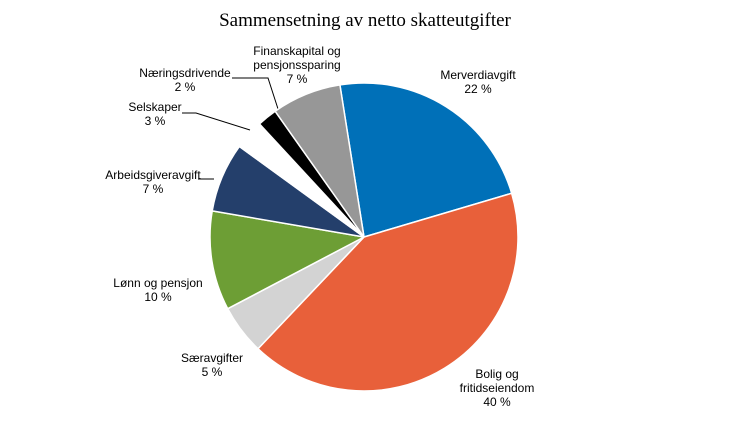 Image resolution: width=730 pixels, height=430 pixels. I want to click on slice-label: Merverdiavgift 22 %, so click(477, 82).